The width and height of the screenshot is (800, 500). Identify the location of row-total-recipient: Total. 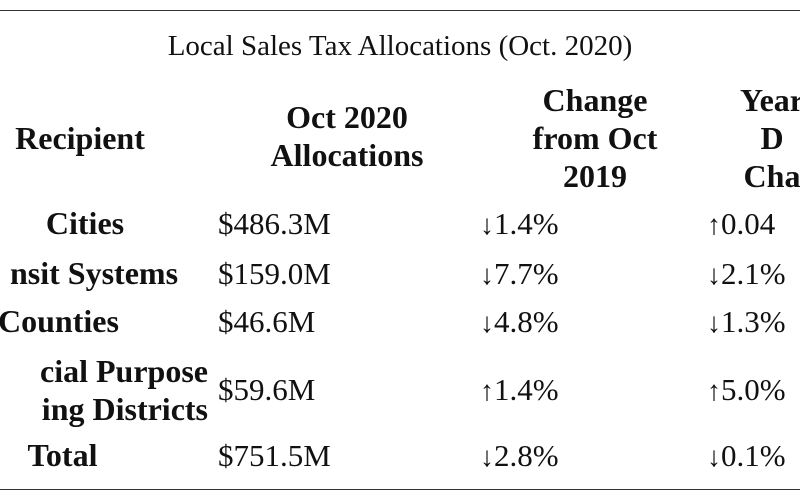
(62, 455).